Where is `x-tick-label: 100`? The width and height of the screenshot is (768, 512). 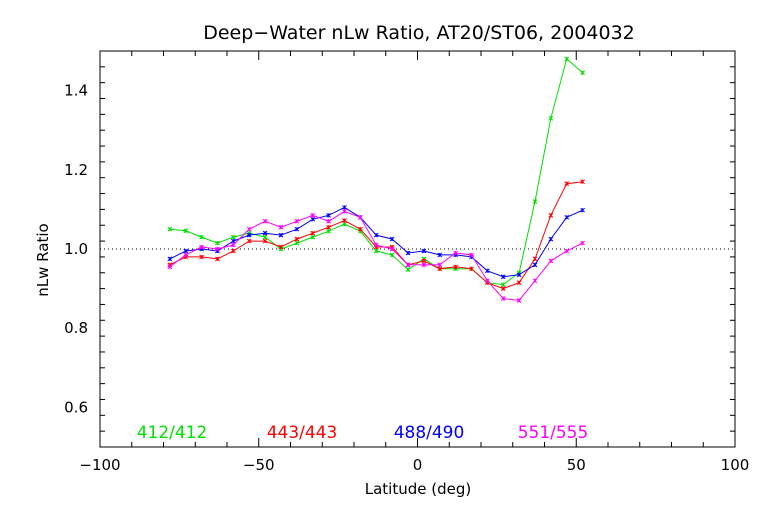
x-tick-label: 100 is located at coordinates (735, 465).